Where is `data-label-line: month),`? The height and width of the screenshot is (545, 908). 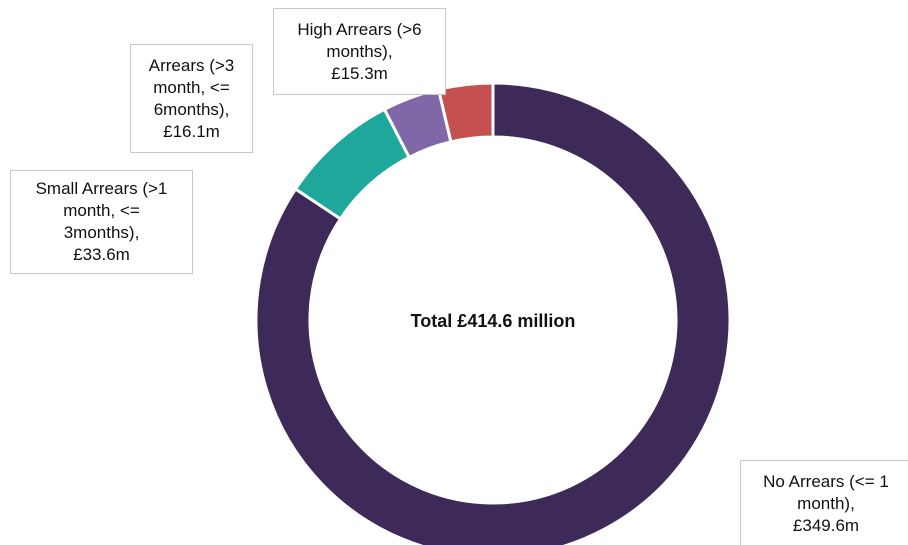
data-label-line: month), is located at coordinates (826, 503).